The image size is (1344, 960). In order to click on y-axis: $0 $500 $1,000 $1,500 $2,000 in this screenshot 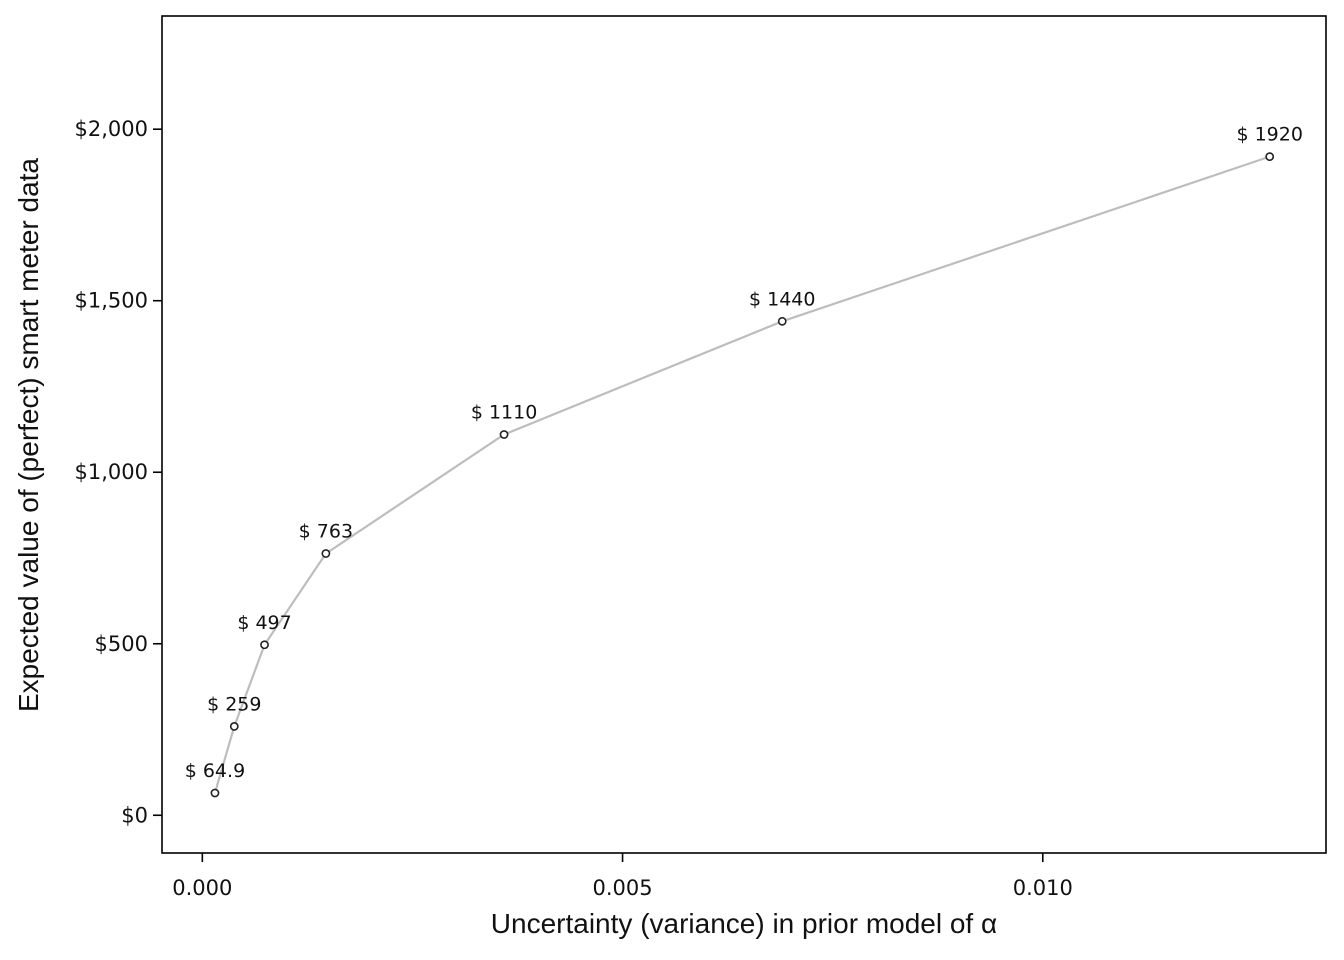, I will do `click(118, 472)`.